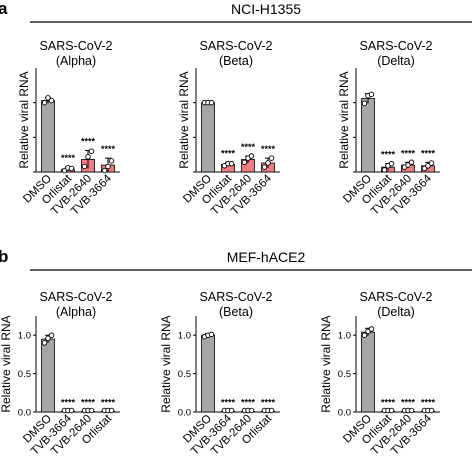 This screenshot has width=474, height=474. What do you see at coordinates (268, 149) in the screenshot?
I see `p0c1-significance-3: ****` at bounding box center [268, 149].